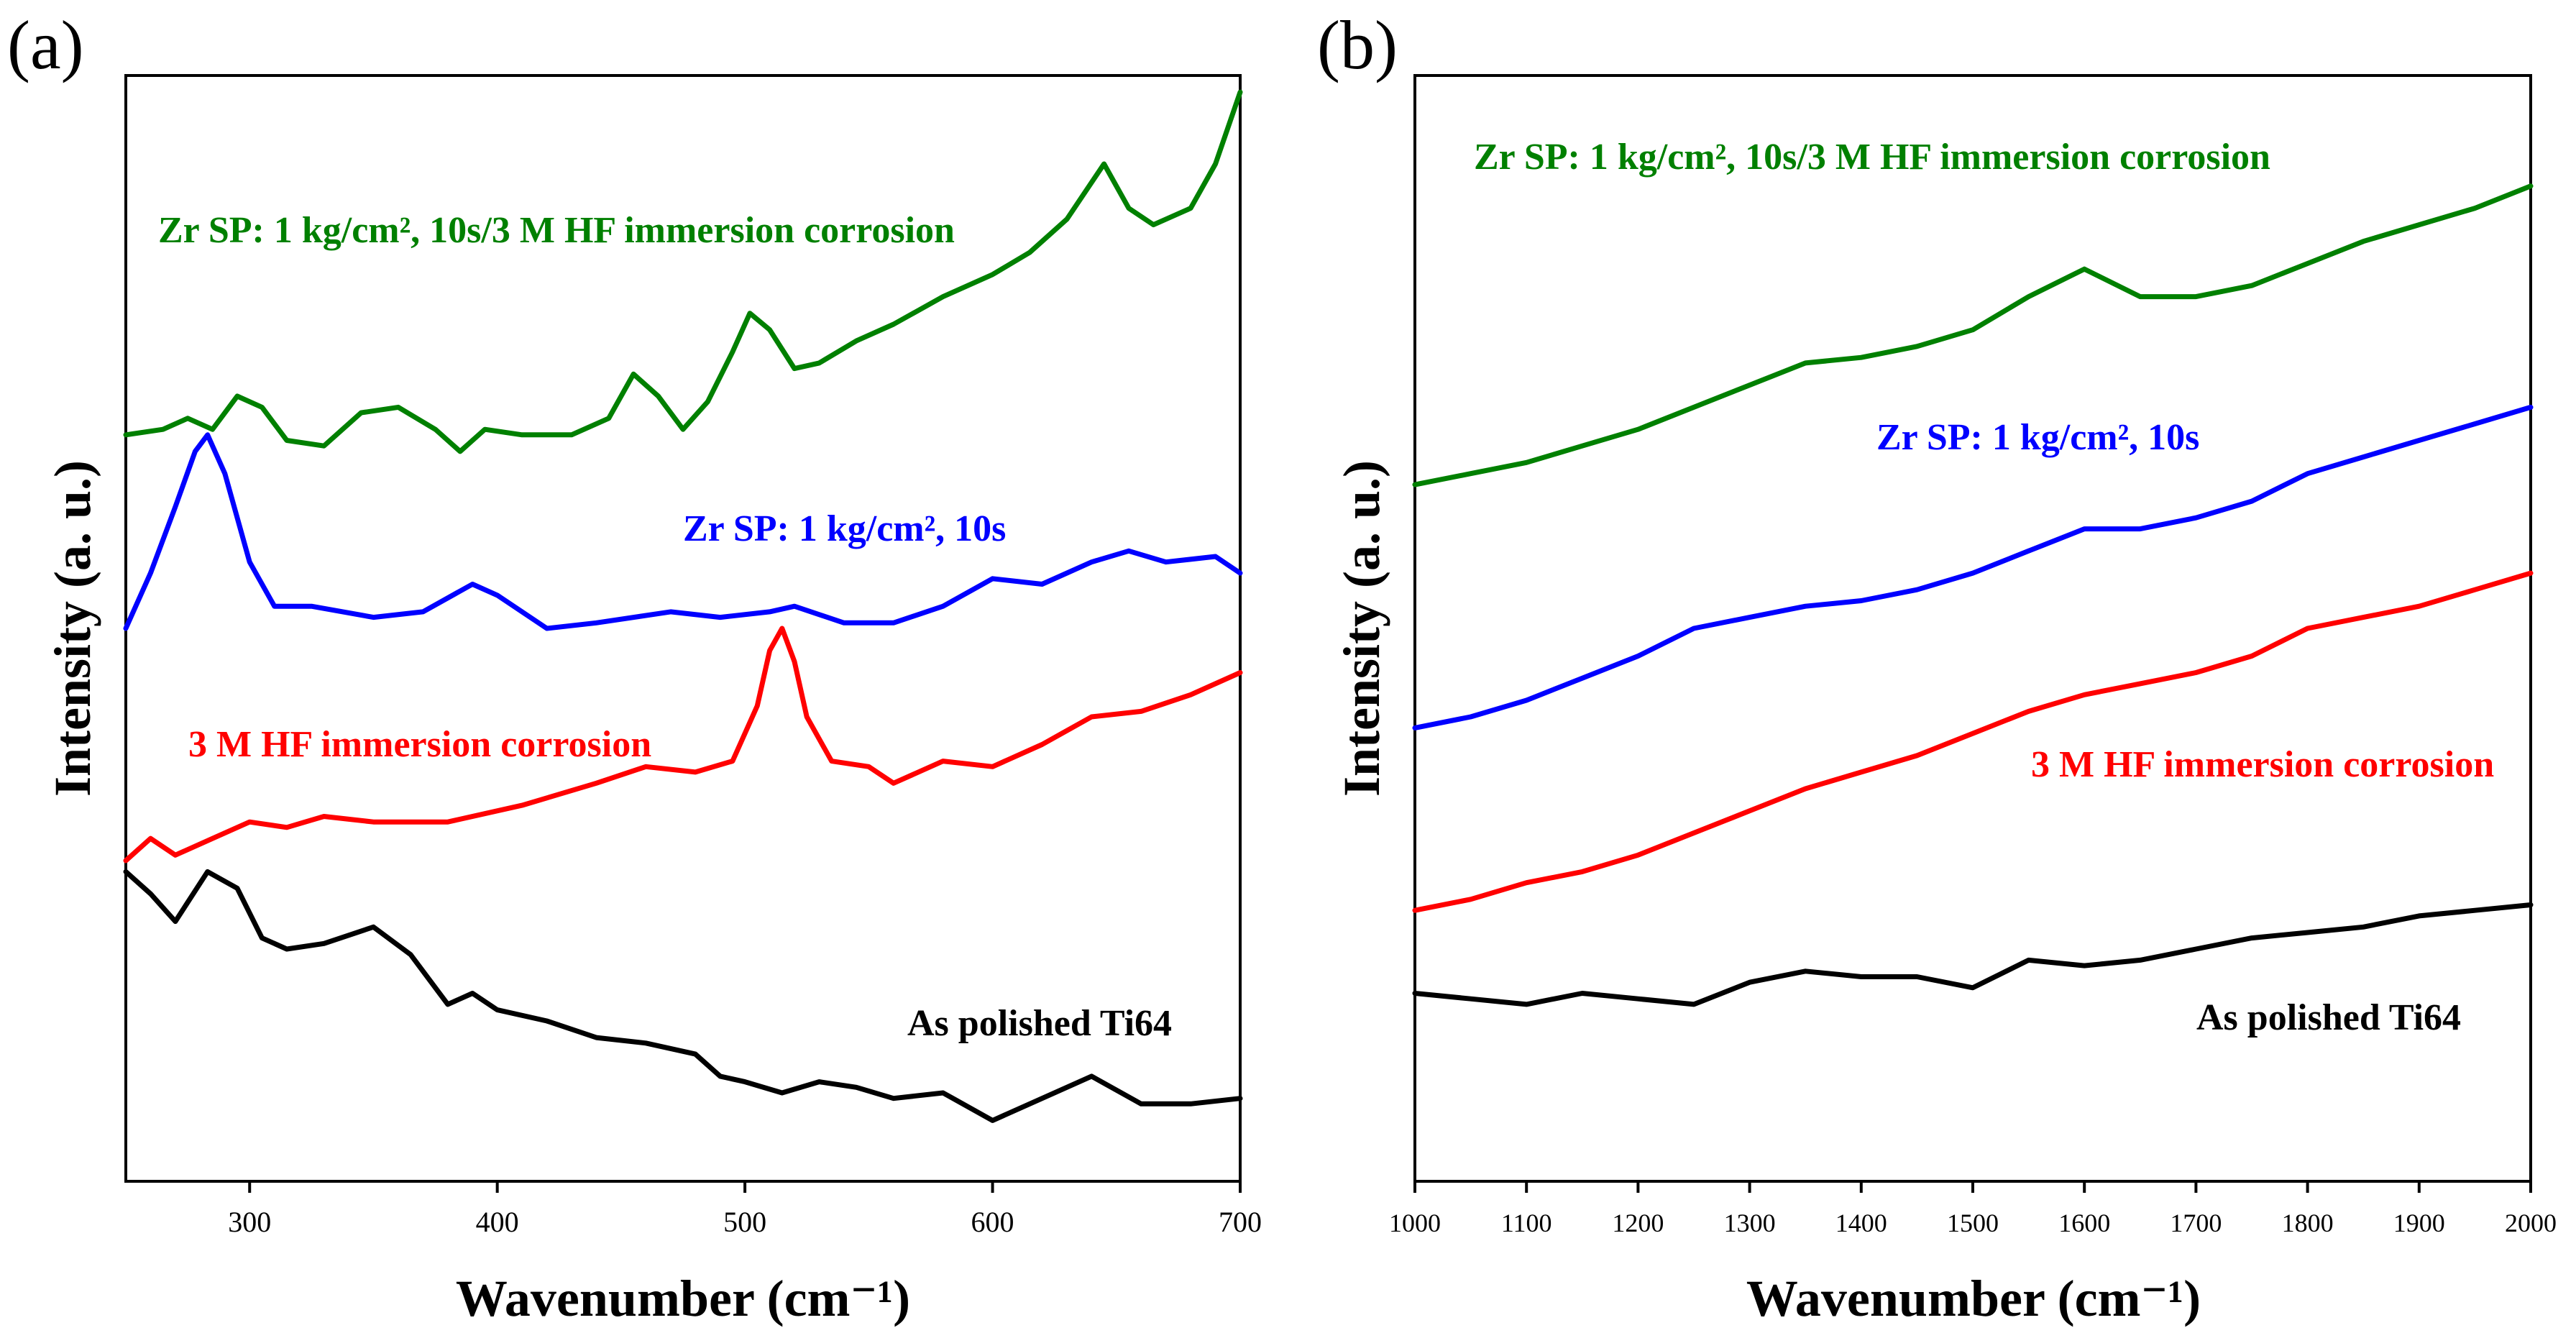  I want to click on series-label-b-blue: Zr SP: 1 kg/cm², 10s, so click(2037, 437).